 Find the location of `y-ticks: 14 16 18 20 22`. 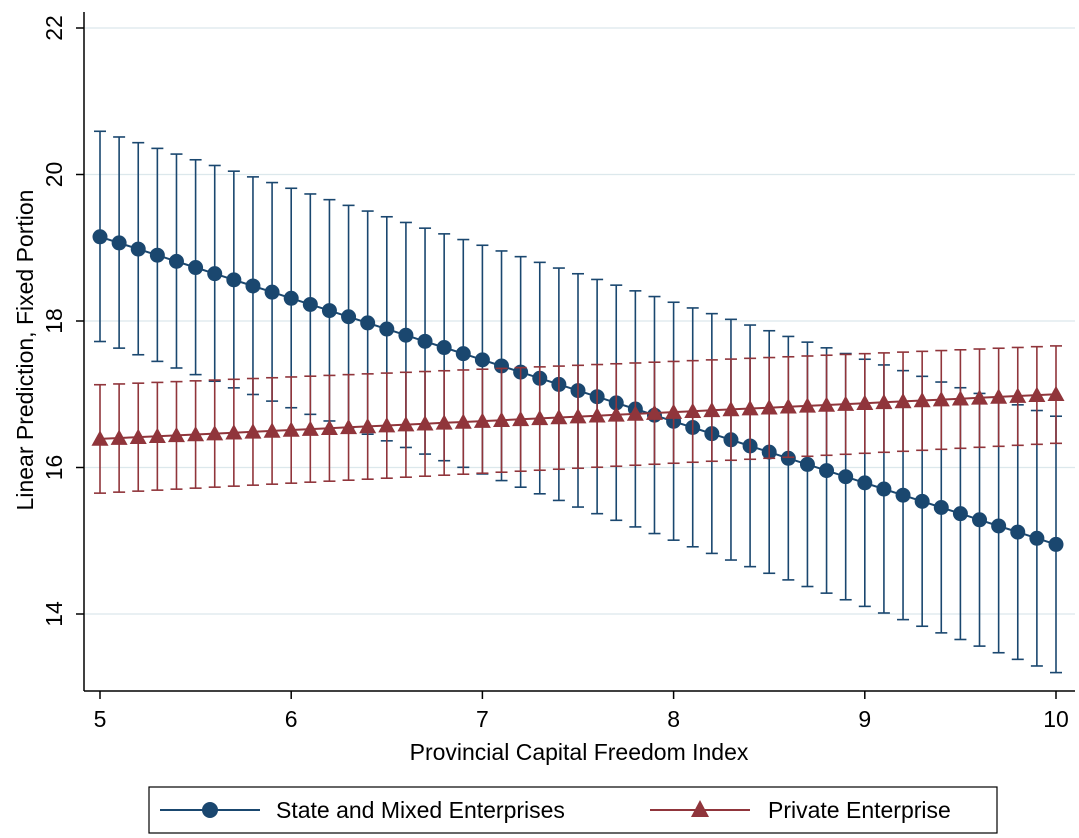

y-ticks: 14 16 18 20 22 is located at coordinates (62, 321).